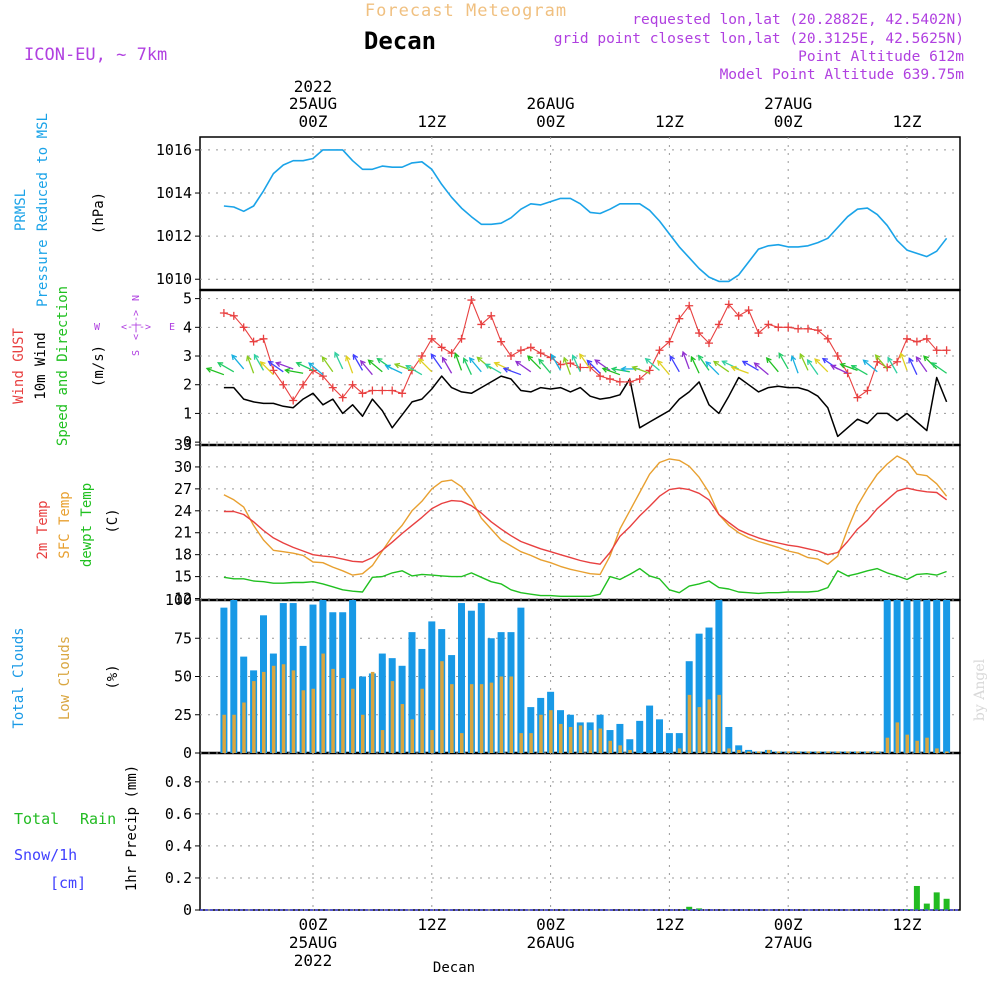 The image size is (1000, 1000). What do you see at coordinates (183, 467) in the screenshot?
I see `y-tick-label: 30` at bounding box center [183, 467].